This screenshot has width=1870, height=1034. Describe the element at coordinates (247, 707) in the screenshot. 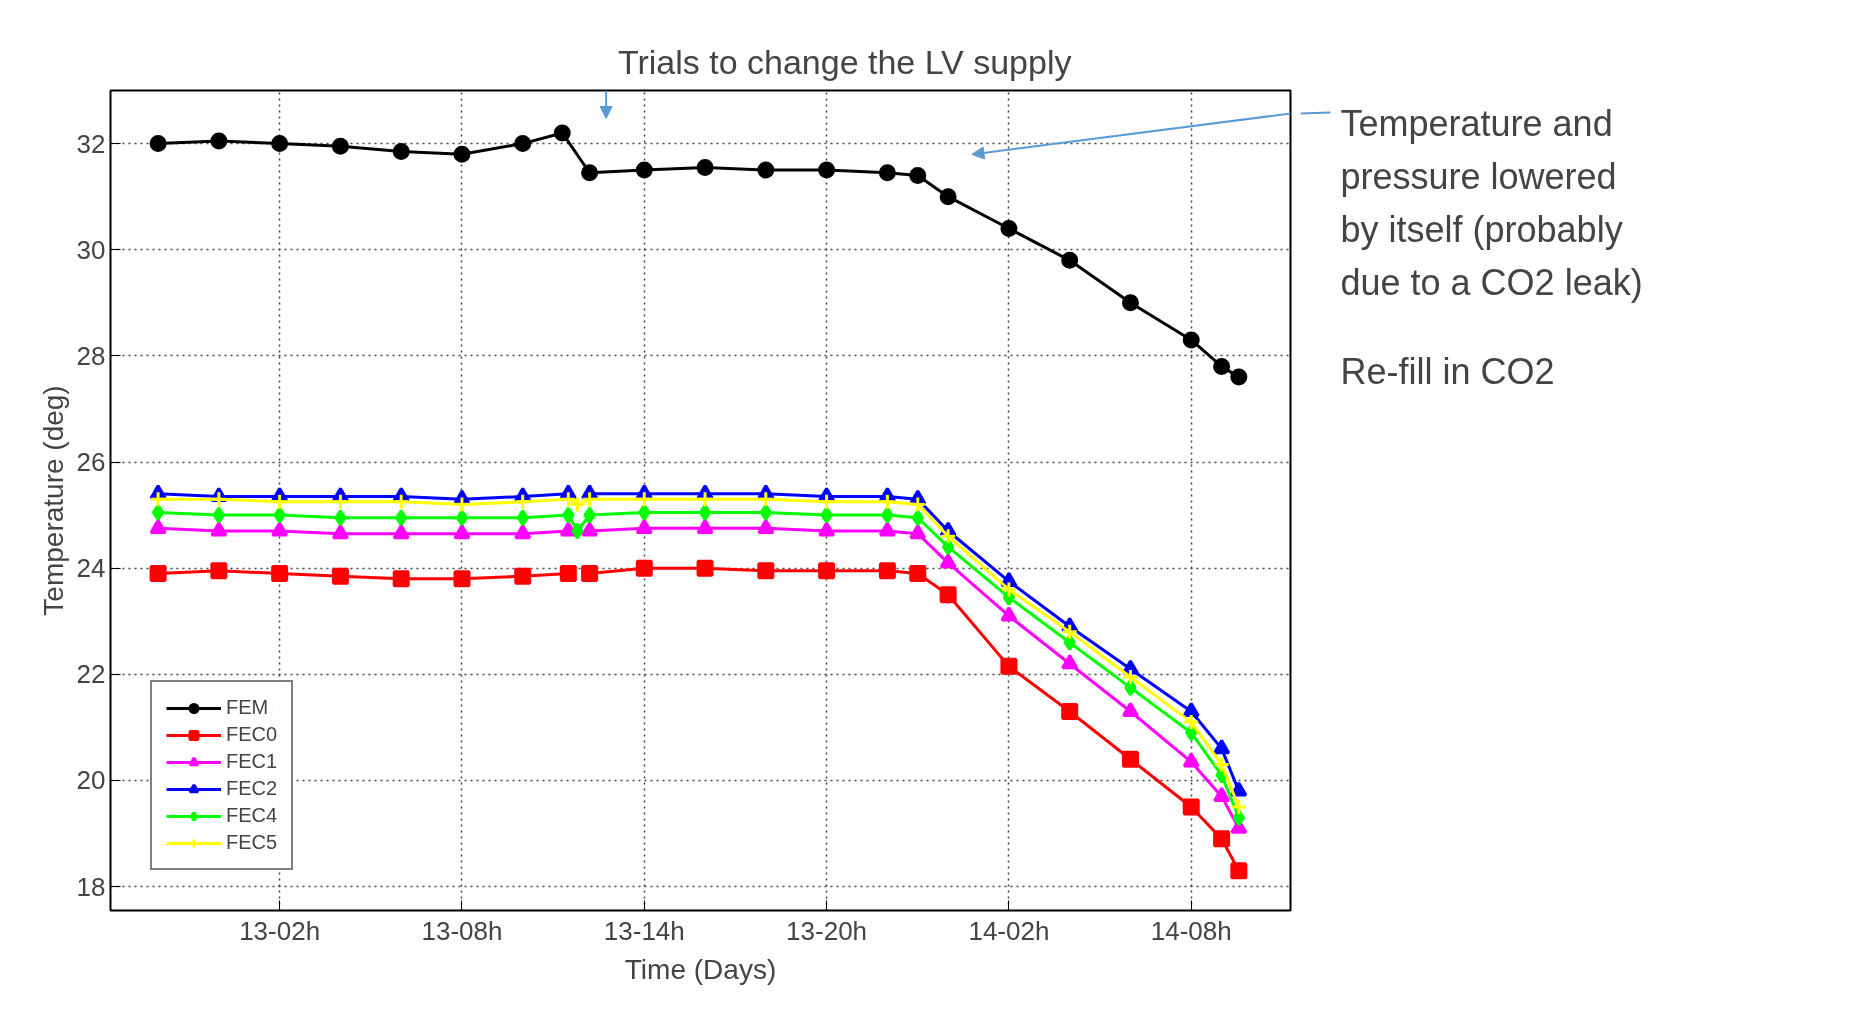

I see `legend-label: FEM` at that location.